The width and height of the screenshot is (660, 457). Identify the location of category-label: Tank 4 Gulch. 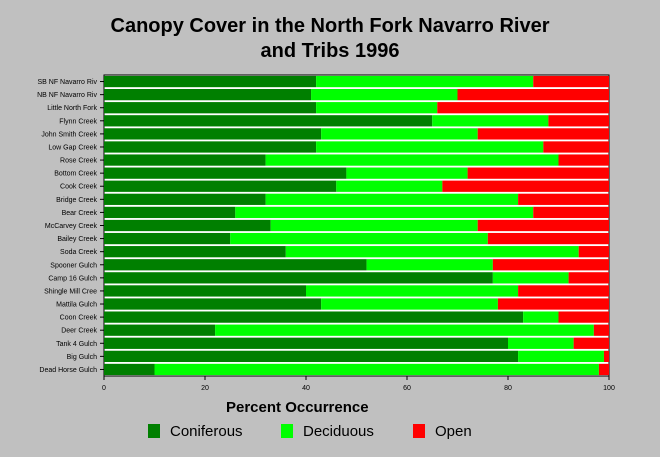
(76, 344).